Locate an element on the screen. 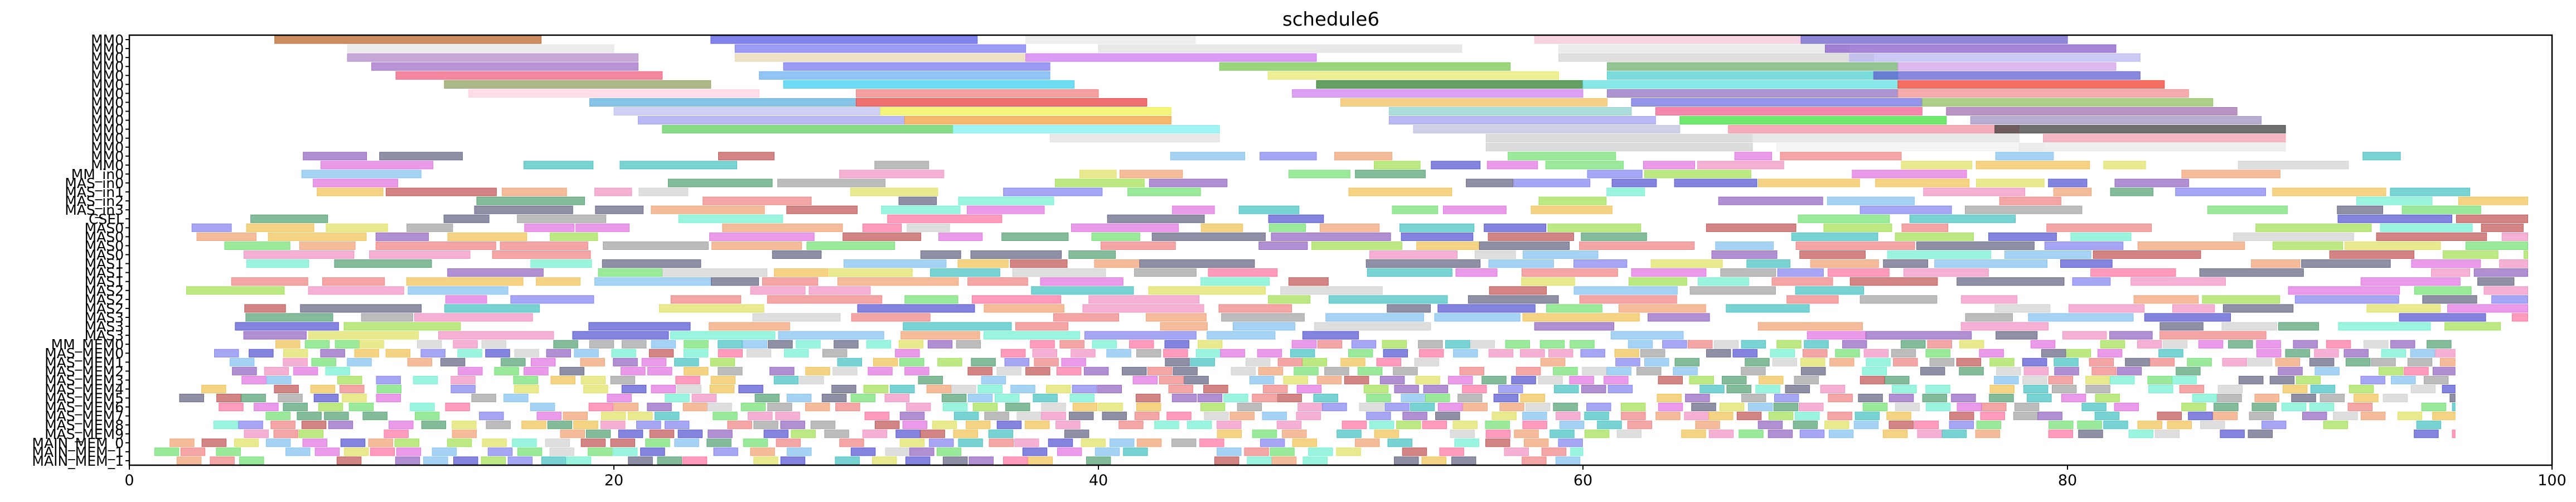 The image size is (2576, 502). y-tick-label: MAS_MEM4 is located at coordinates (84, 389).